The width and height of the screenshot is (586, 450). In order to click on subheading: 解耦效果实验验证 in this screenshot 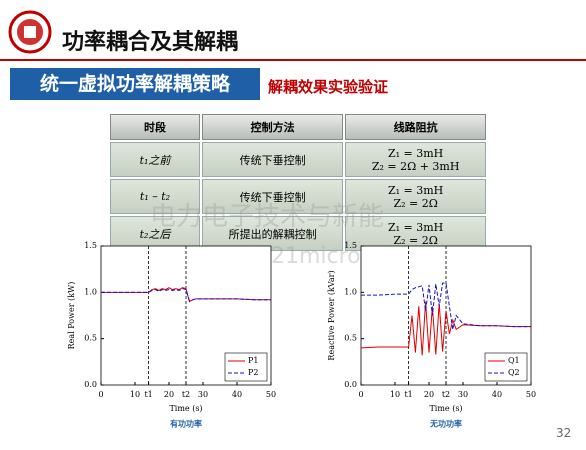, I will do `click(328, 87)`.